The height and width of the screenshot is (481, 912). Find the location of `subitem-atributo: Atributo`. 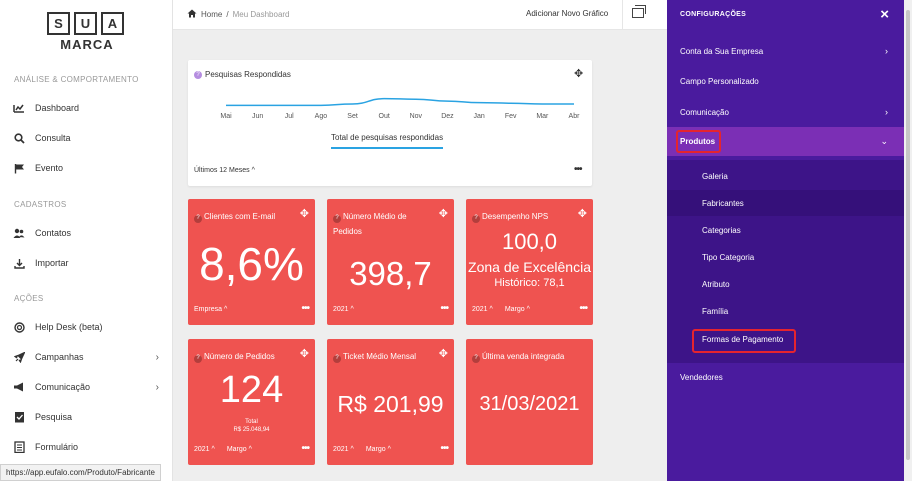

subitem-atributo: Atributo is located at coordinates (716, 284).